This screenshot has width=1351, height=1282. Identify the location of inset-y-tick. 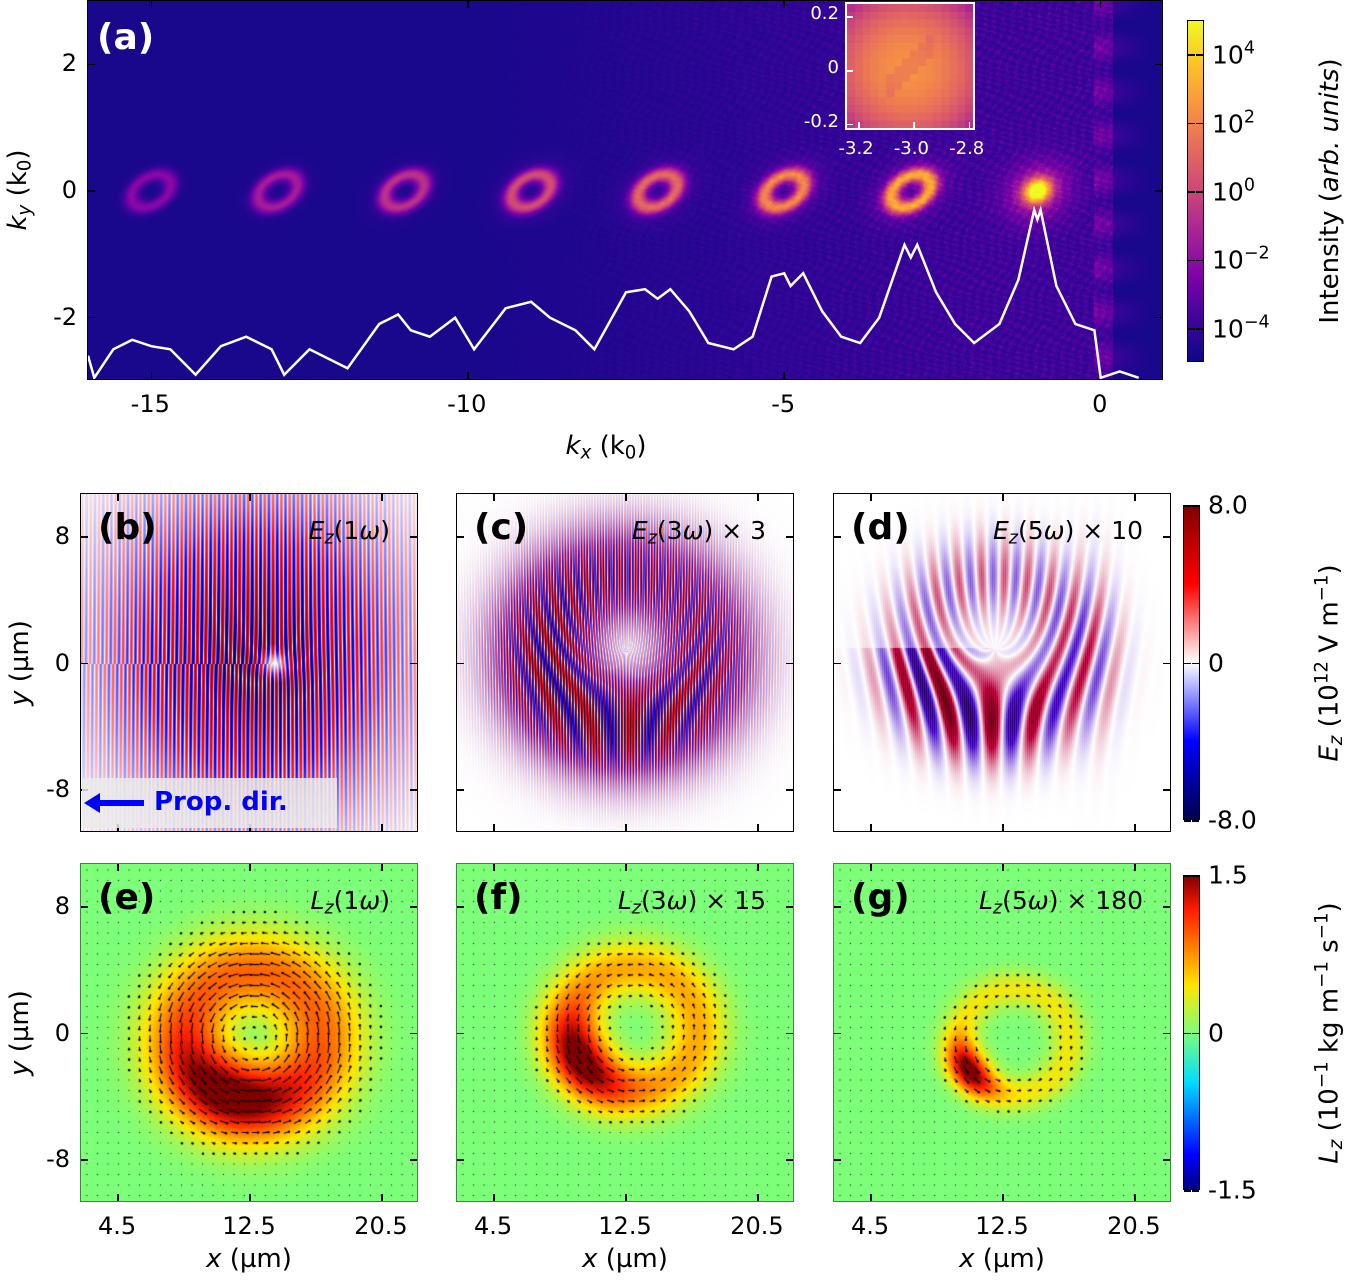
(850, 17).